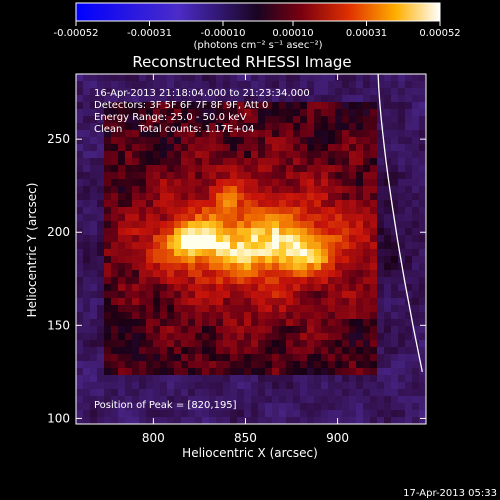 This screenshot has width=500, height=500. What do you see at coordinates (292, 33) in the screenshot?
I see `colorbar-tick-label: 0.00010` at bounding box center [292, 33].